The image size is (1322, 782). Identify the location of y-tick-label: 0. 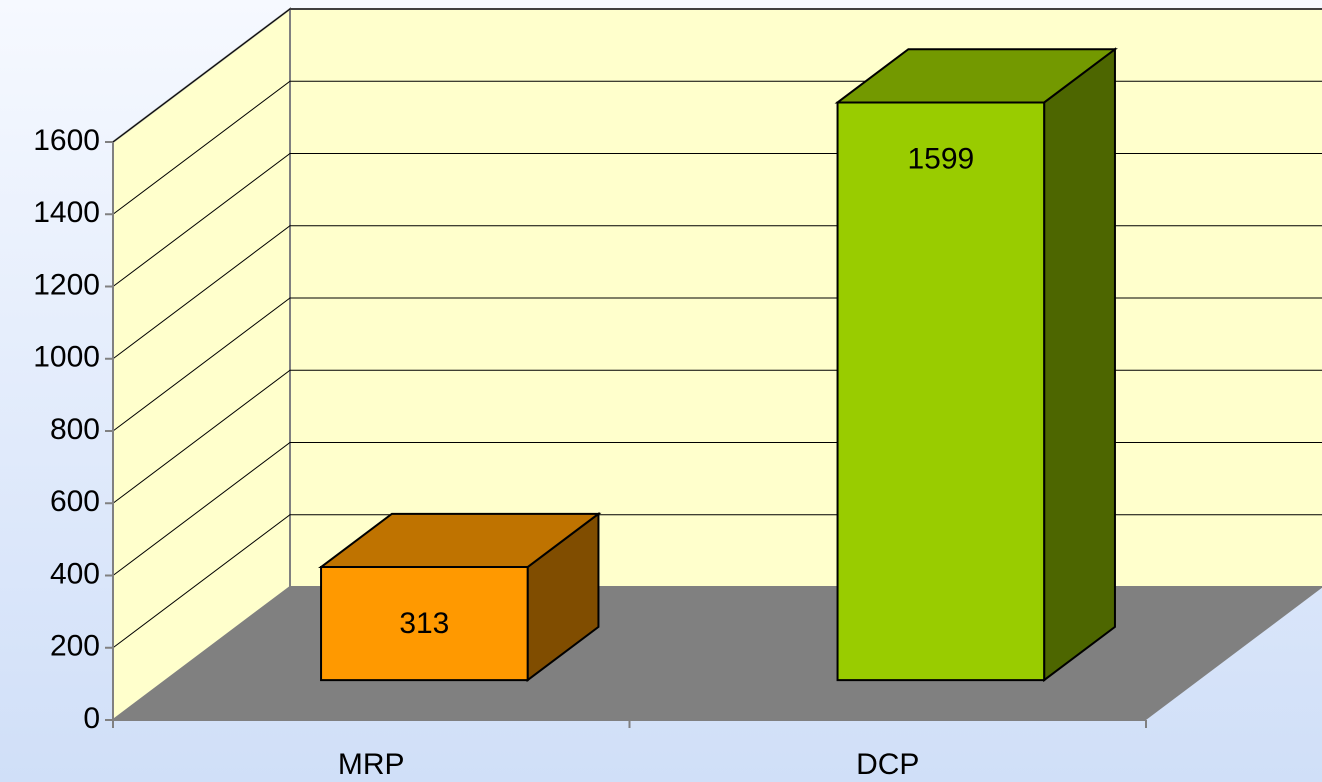
(91, 718).